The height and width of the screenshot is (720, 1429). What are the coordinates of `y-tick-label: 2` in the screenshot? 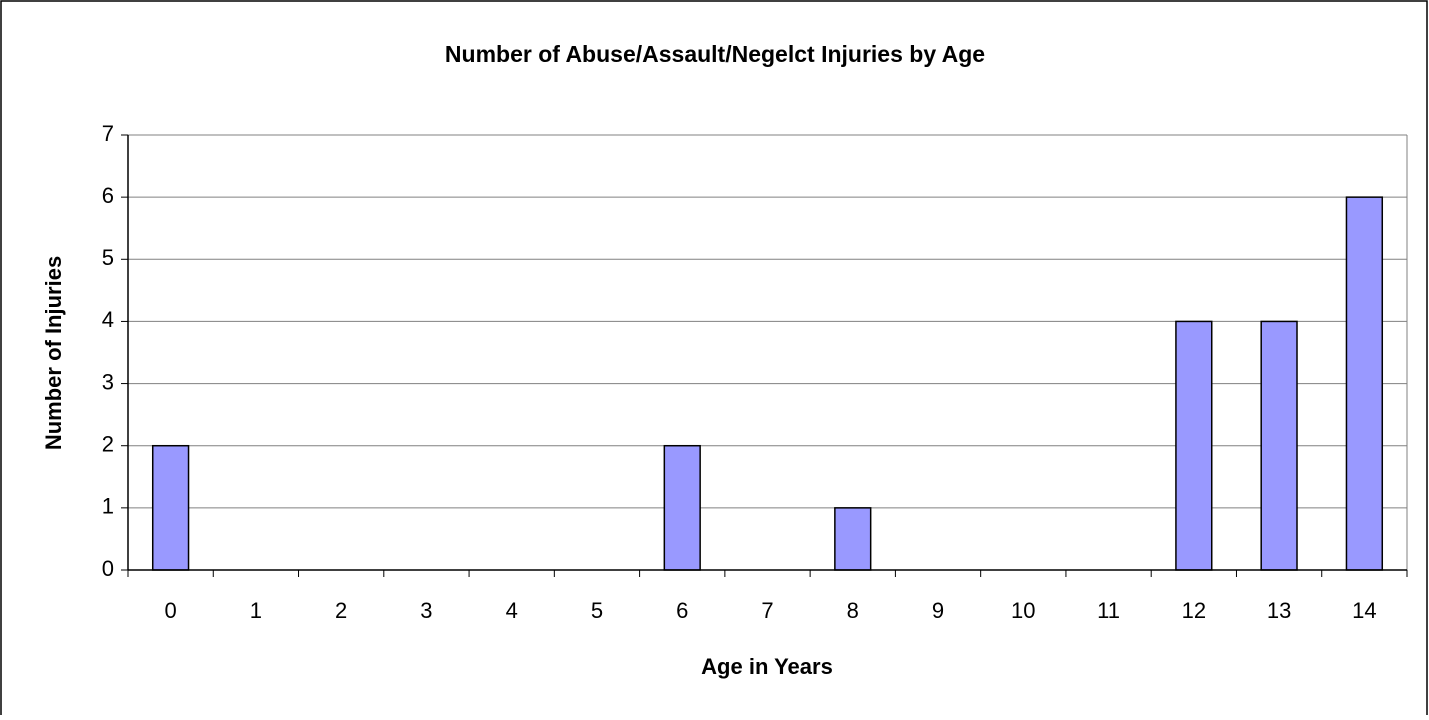 It's located at (108, 444).